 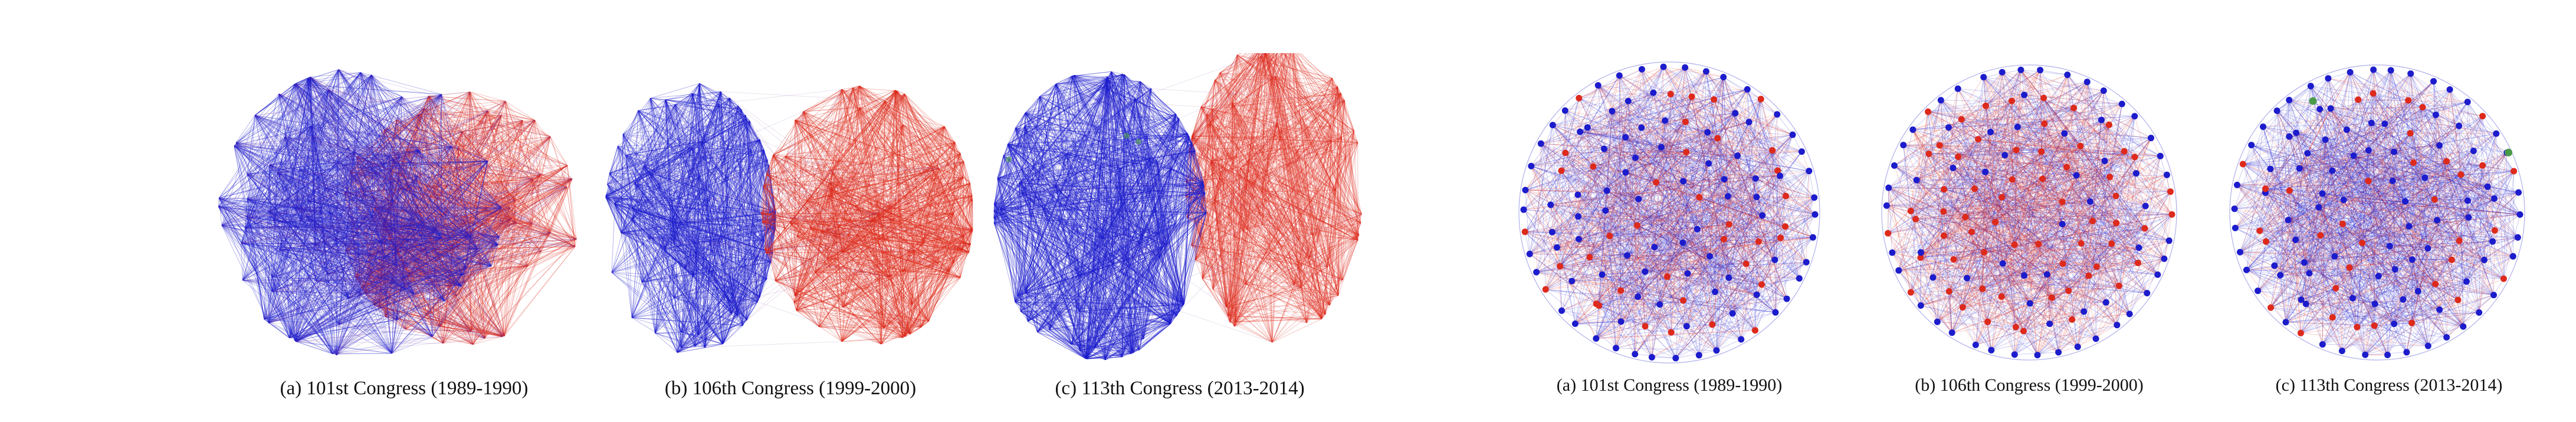 I want to click on network-101st-left, so click(x=397, y=212).